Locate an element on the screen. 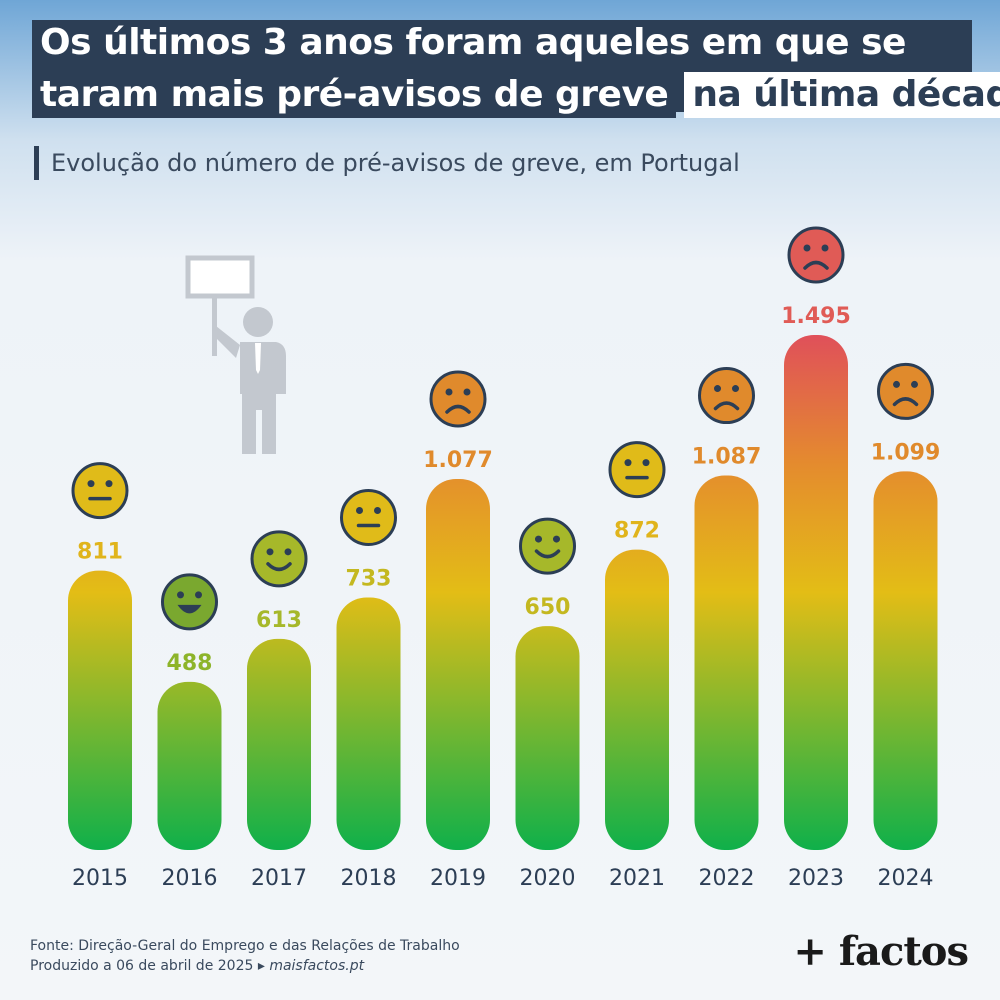 Image resolution: width=1000 pixels, height=1000 pixels. title-text-2-dark: taram mais pré-avisos de greve is located at coordinates (354, 95).